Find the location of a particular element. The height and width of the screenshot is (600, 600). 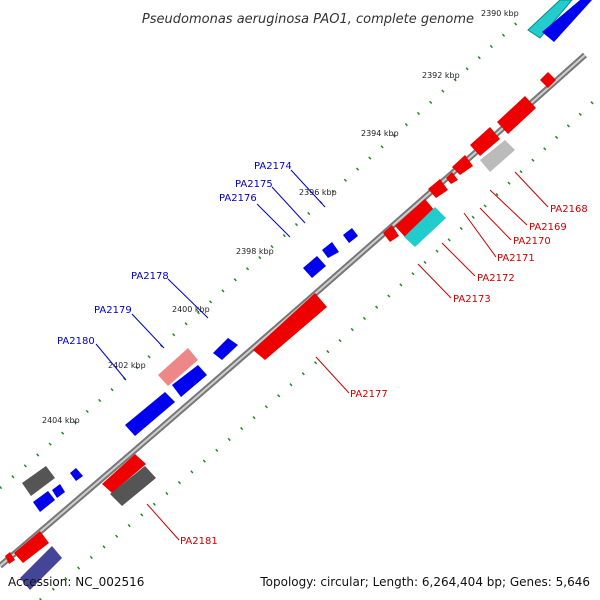

gene-label: PA2171 is located at coordinates (516, 258).